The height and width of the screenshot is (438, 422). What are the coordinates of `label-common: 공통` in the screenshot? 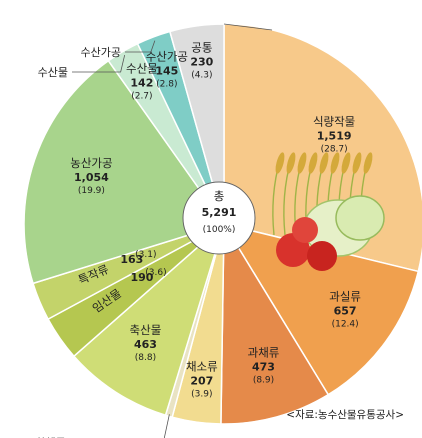 It's located at (201, 48).